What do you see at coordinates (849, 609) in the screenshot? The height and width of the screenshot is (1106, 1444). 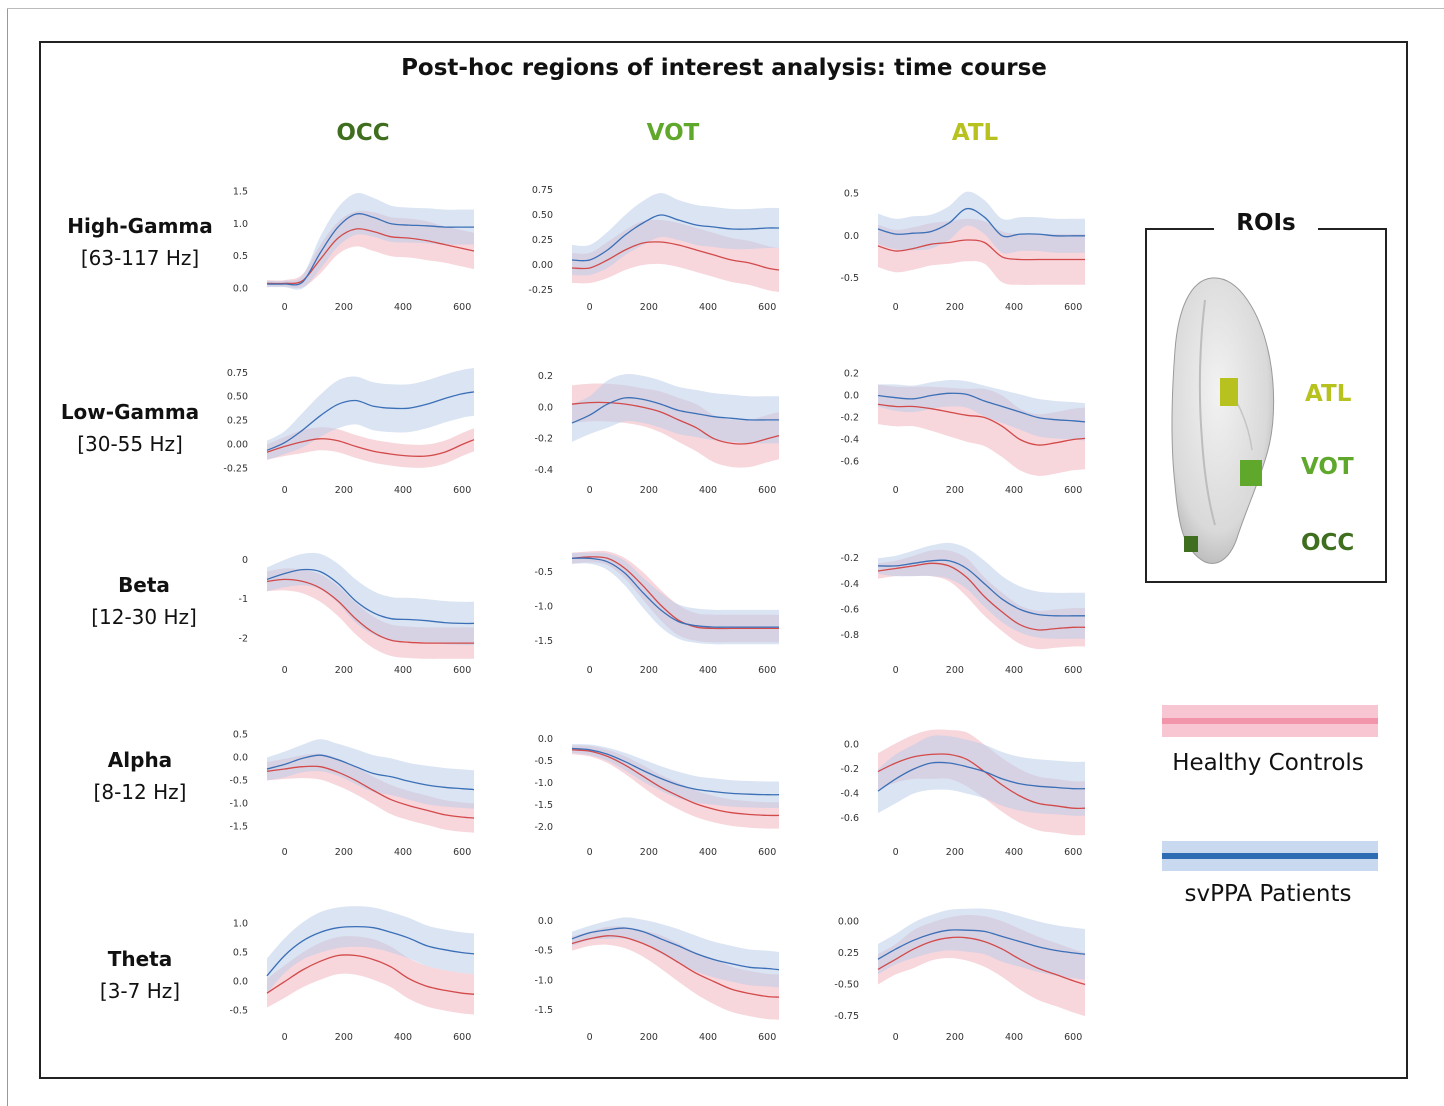 I see `y-tick-label: -0.6` at bounding box center [849, 609].